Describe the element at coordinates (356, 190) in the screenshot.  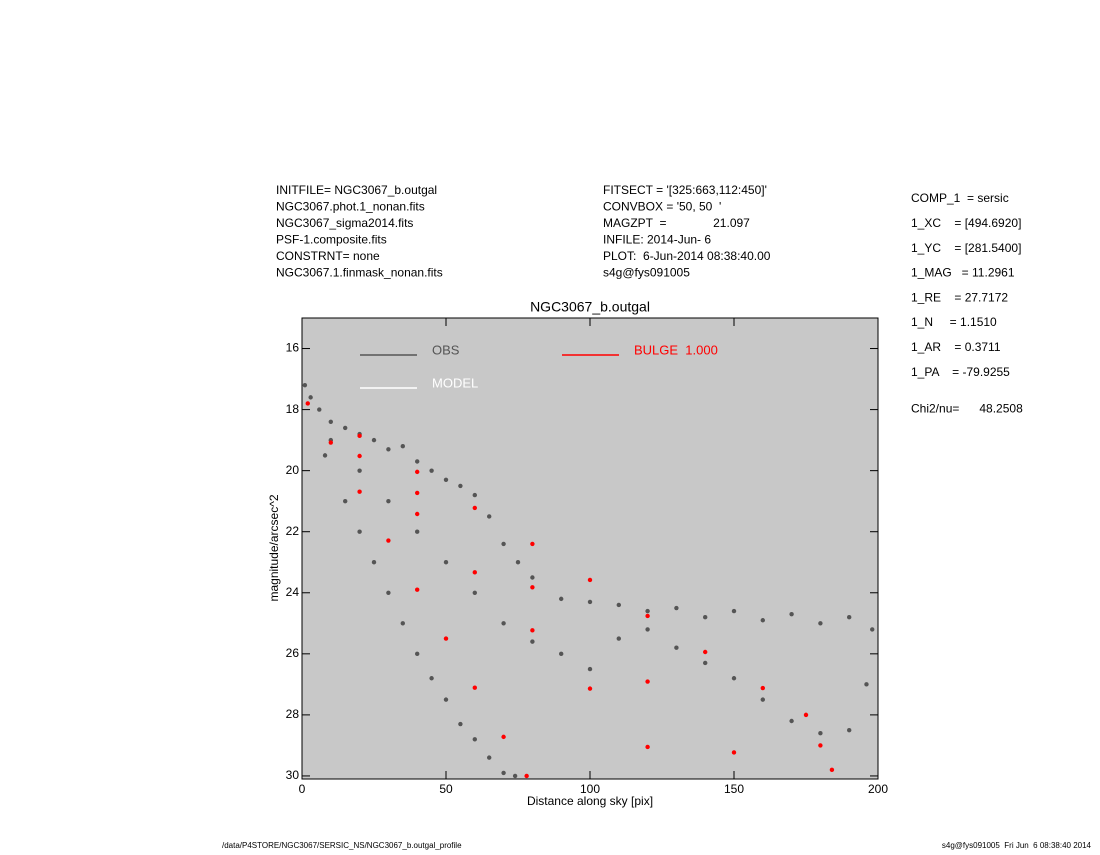
I see `info-left: INITFILE= NGC3067_b.outgal` at that location.